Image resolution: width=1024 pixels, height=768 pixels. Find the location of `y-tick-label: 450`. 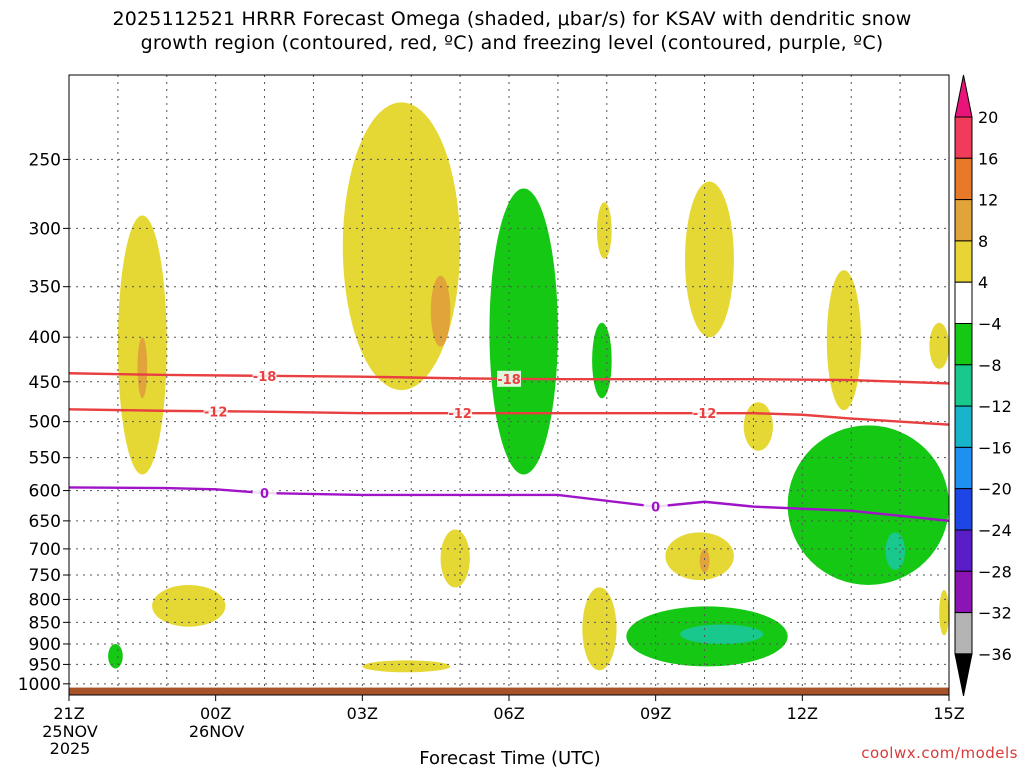

y-tick-label: 450 is located at coordinates (45, 383).